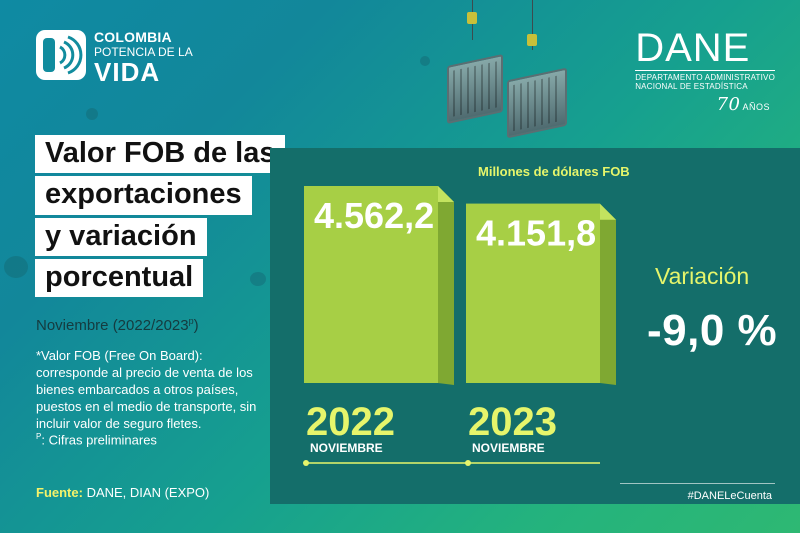  I want to click on period-label: Noviembre (2022/2023p), so click(117, 325).